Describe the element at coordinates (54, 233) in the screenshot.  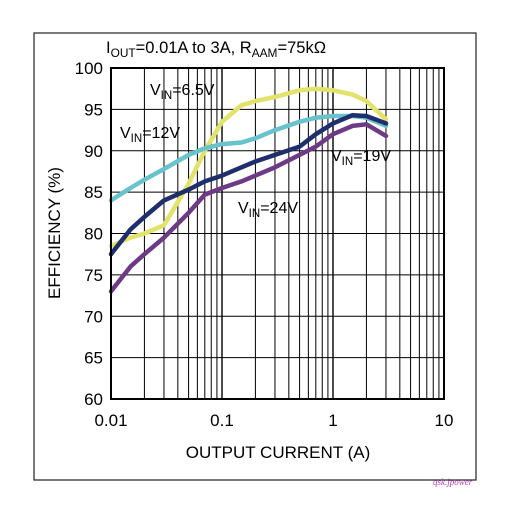
I see `y-axis-label: EFFICIENCY (%)` at that location.